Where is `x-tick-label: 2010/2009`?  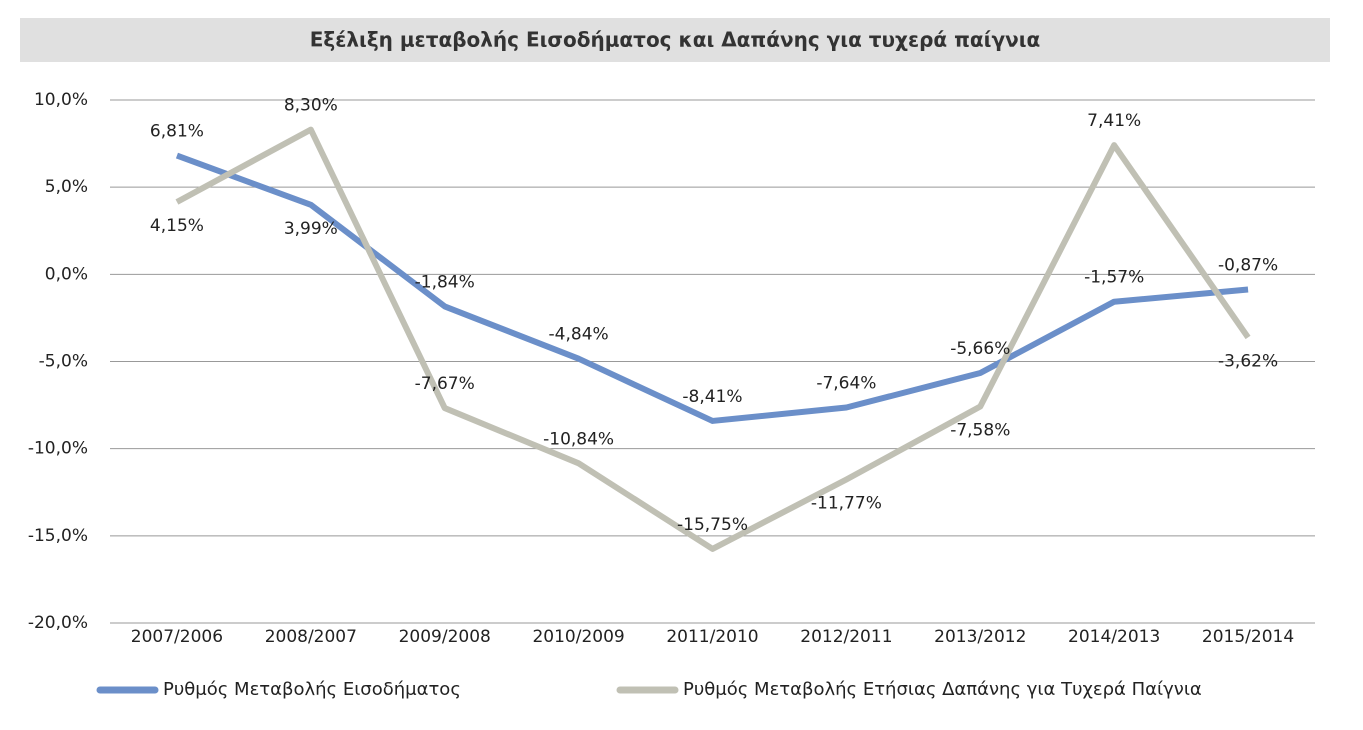
x-tick-label: 2010/2009 is located at coordinates (578, 637).